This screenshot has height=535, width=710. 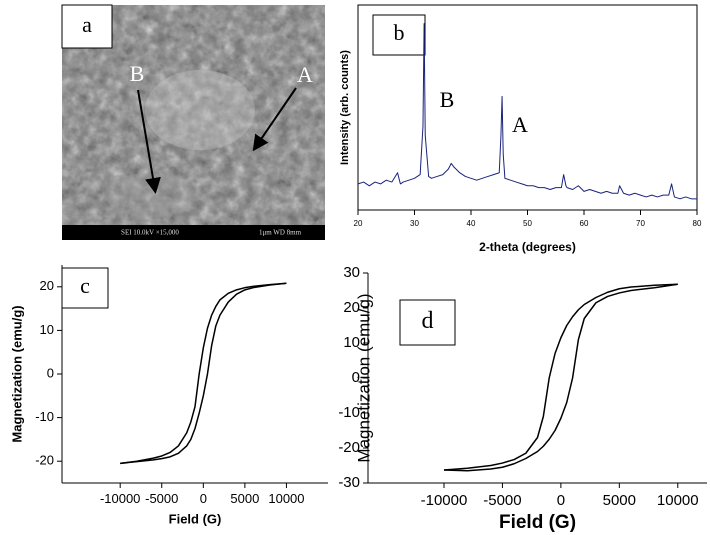 I want to click on marker-label: A, so click(x=305, y=74).